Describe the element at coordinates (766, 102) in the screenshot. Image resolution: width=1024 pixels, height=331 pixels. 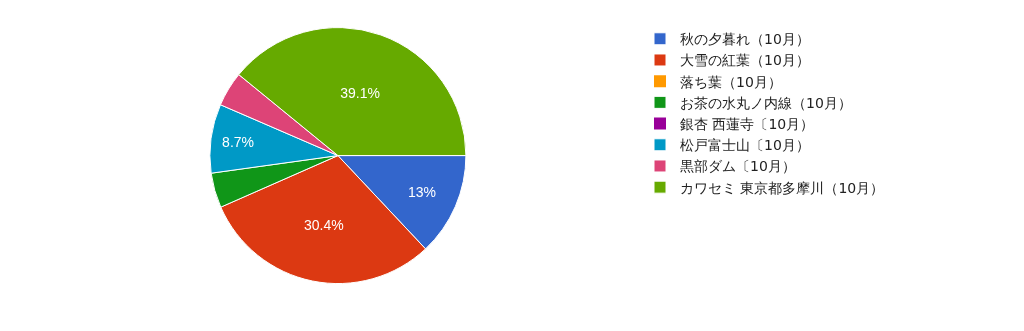
I see `legend-label: お茶の水丸ノ内線（10月）` at that location.